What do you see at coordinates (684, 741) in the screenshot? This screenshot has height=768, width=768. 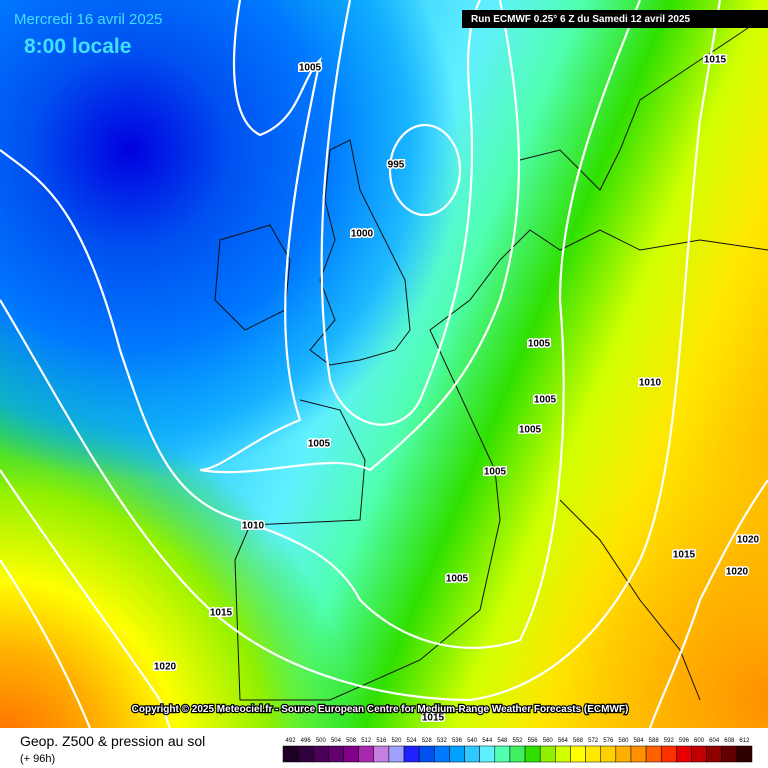 I see `scale-label: 596` at bounding box center [684, 741].